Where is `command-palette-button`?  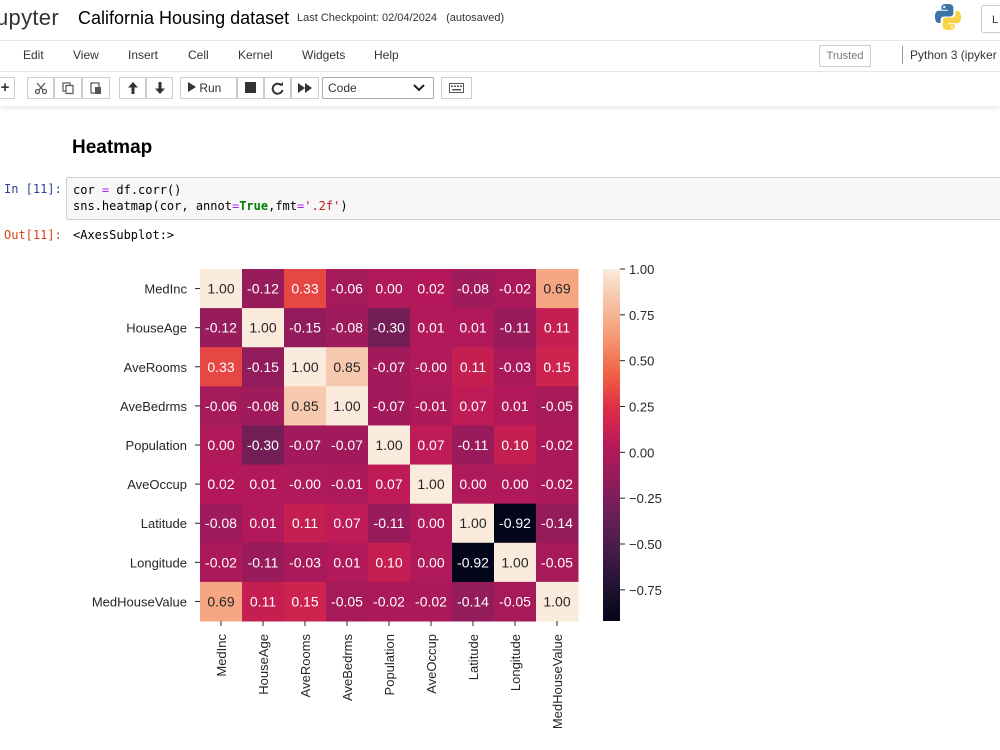
command-palette-button is located at coordinates (456, 88).